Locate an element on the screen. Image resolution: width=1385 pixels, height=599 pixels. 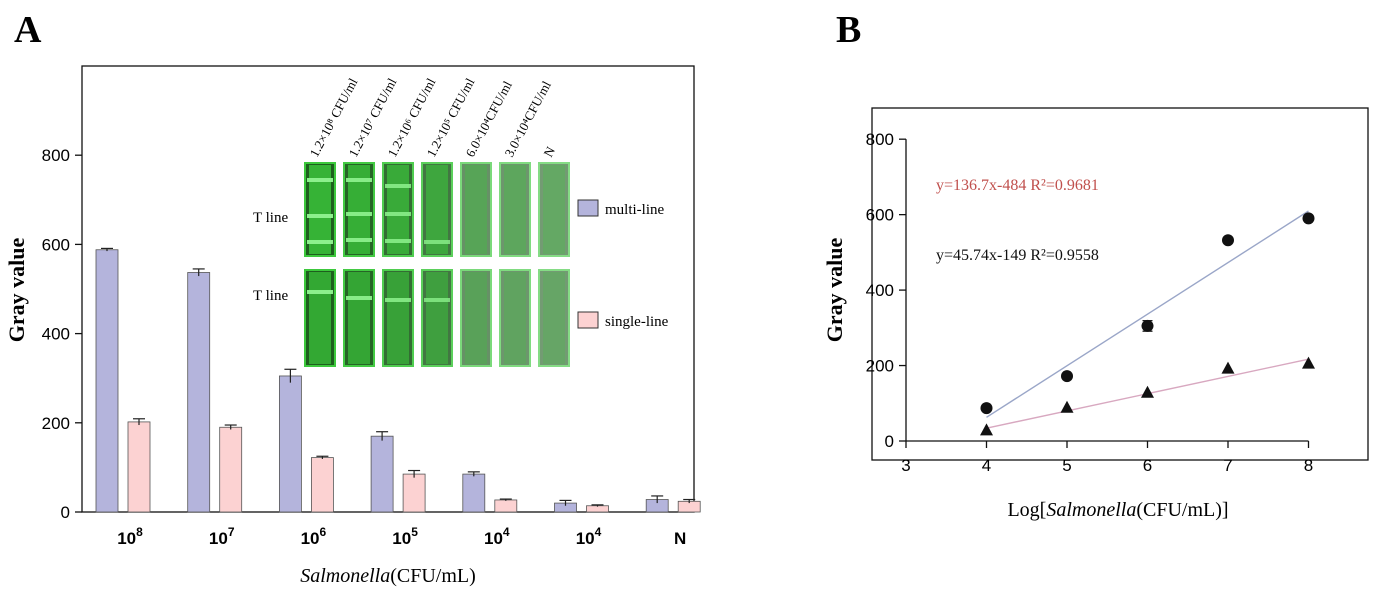
x-tick-base: N is located at coordinates (680, 538).